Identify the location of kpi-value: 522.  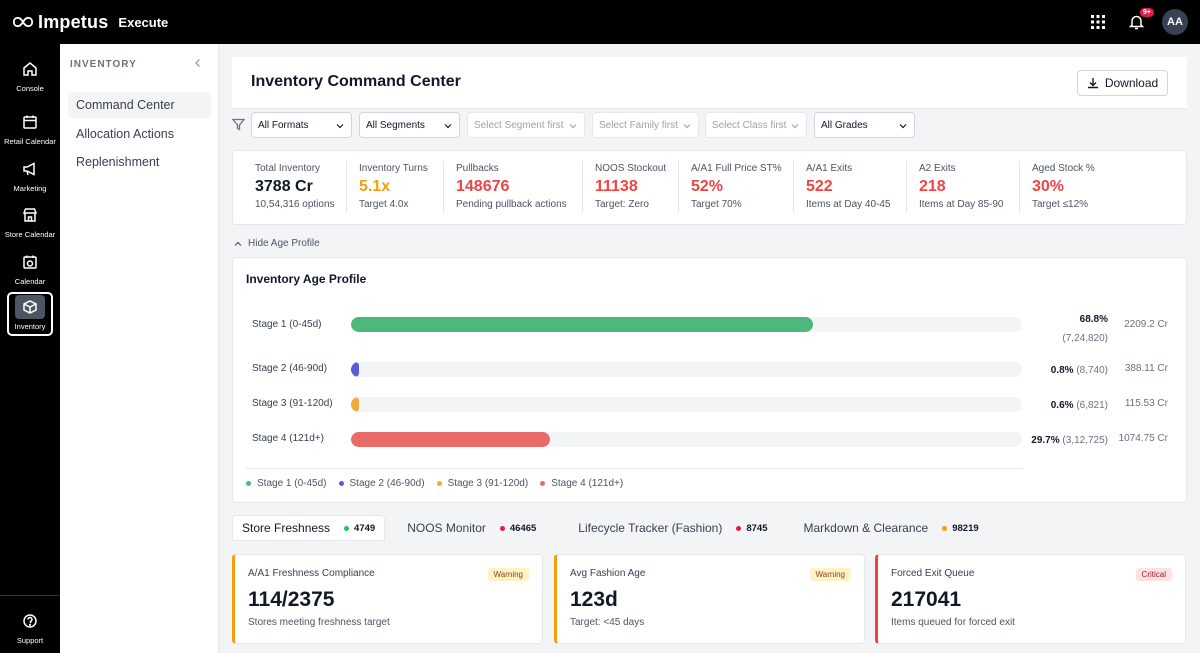
(819, 186).